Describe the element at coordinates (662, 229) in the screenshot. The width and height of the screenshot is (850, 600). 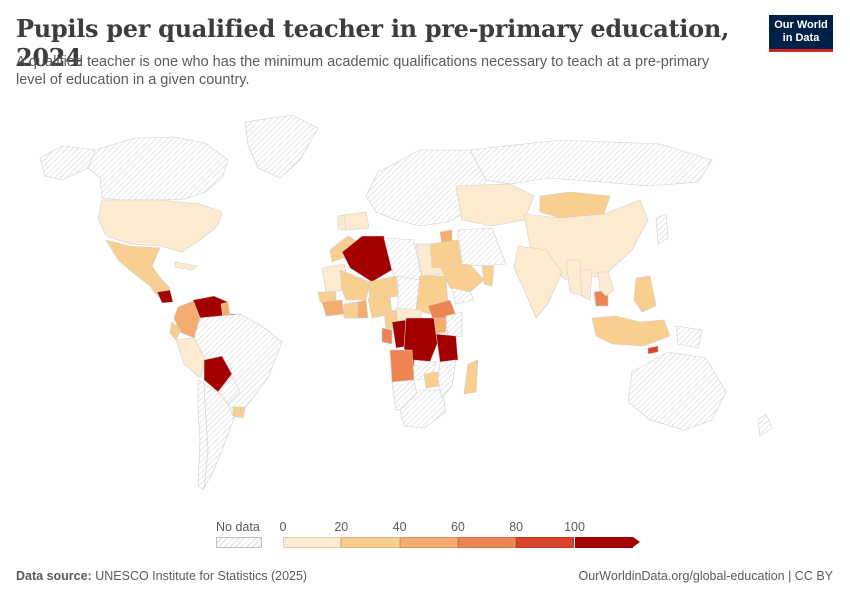
I see `region-japan` at that location.